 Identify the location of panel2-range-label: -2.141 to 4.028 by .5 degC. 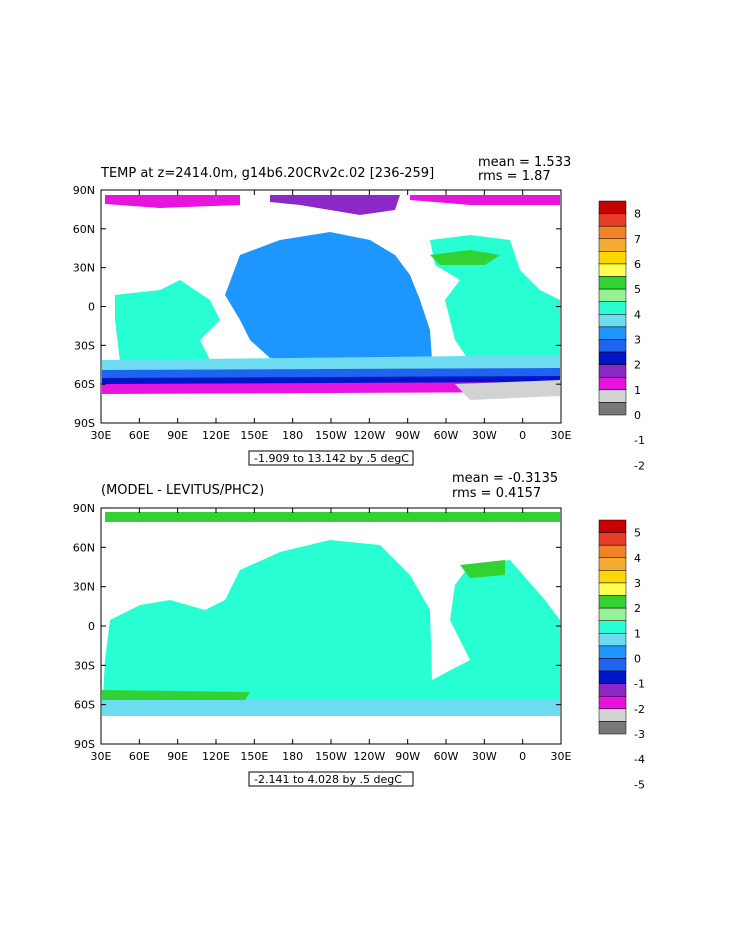
(328, 779).